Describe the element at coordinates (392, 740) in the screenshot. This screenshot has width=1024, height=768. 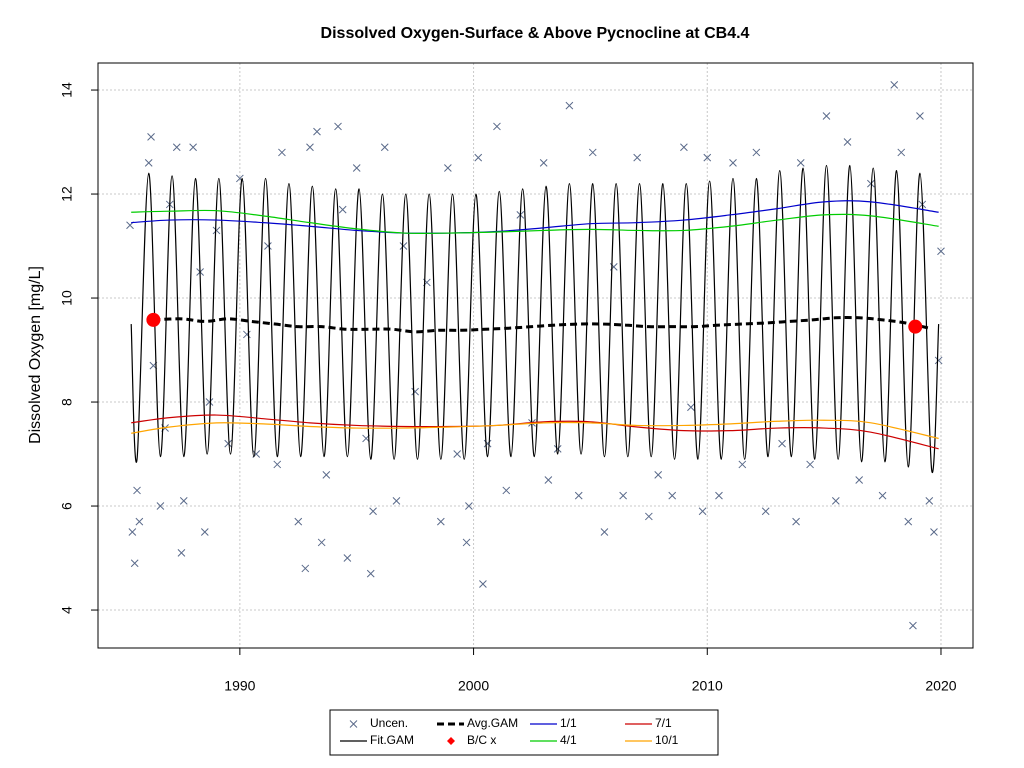
I see `legend-label: Fit.GAM` at that location.